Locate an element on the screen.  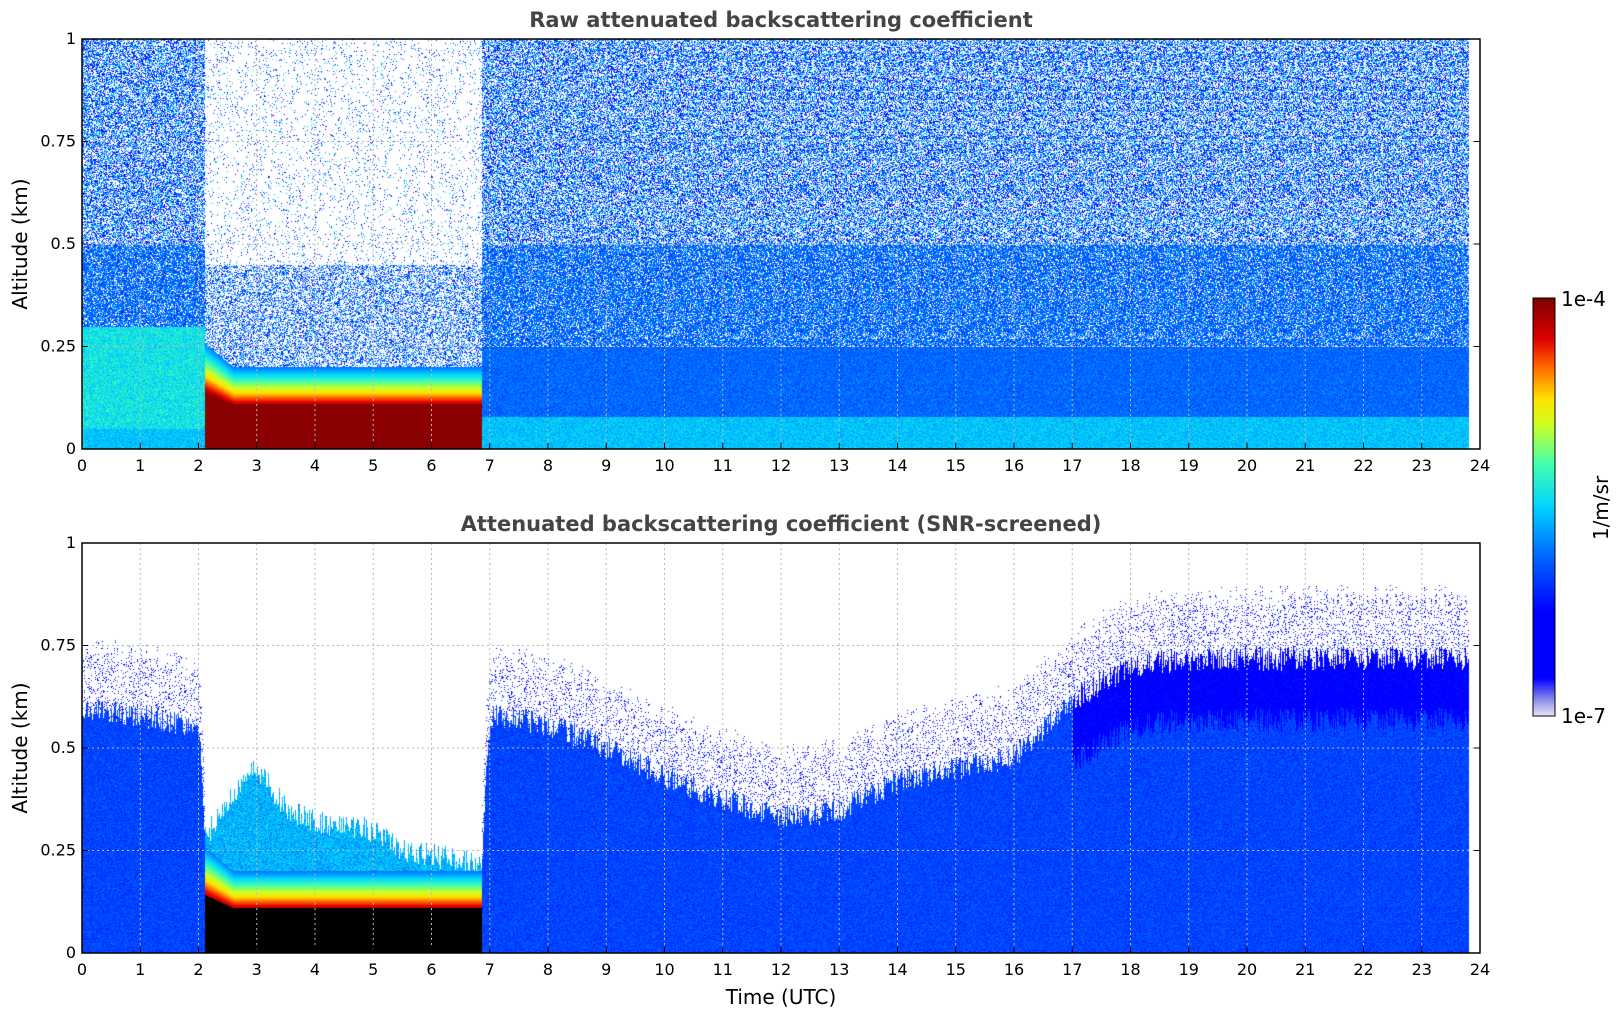
colorbar-min-label: 1e-7 is located at coordinates (1583, 716).